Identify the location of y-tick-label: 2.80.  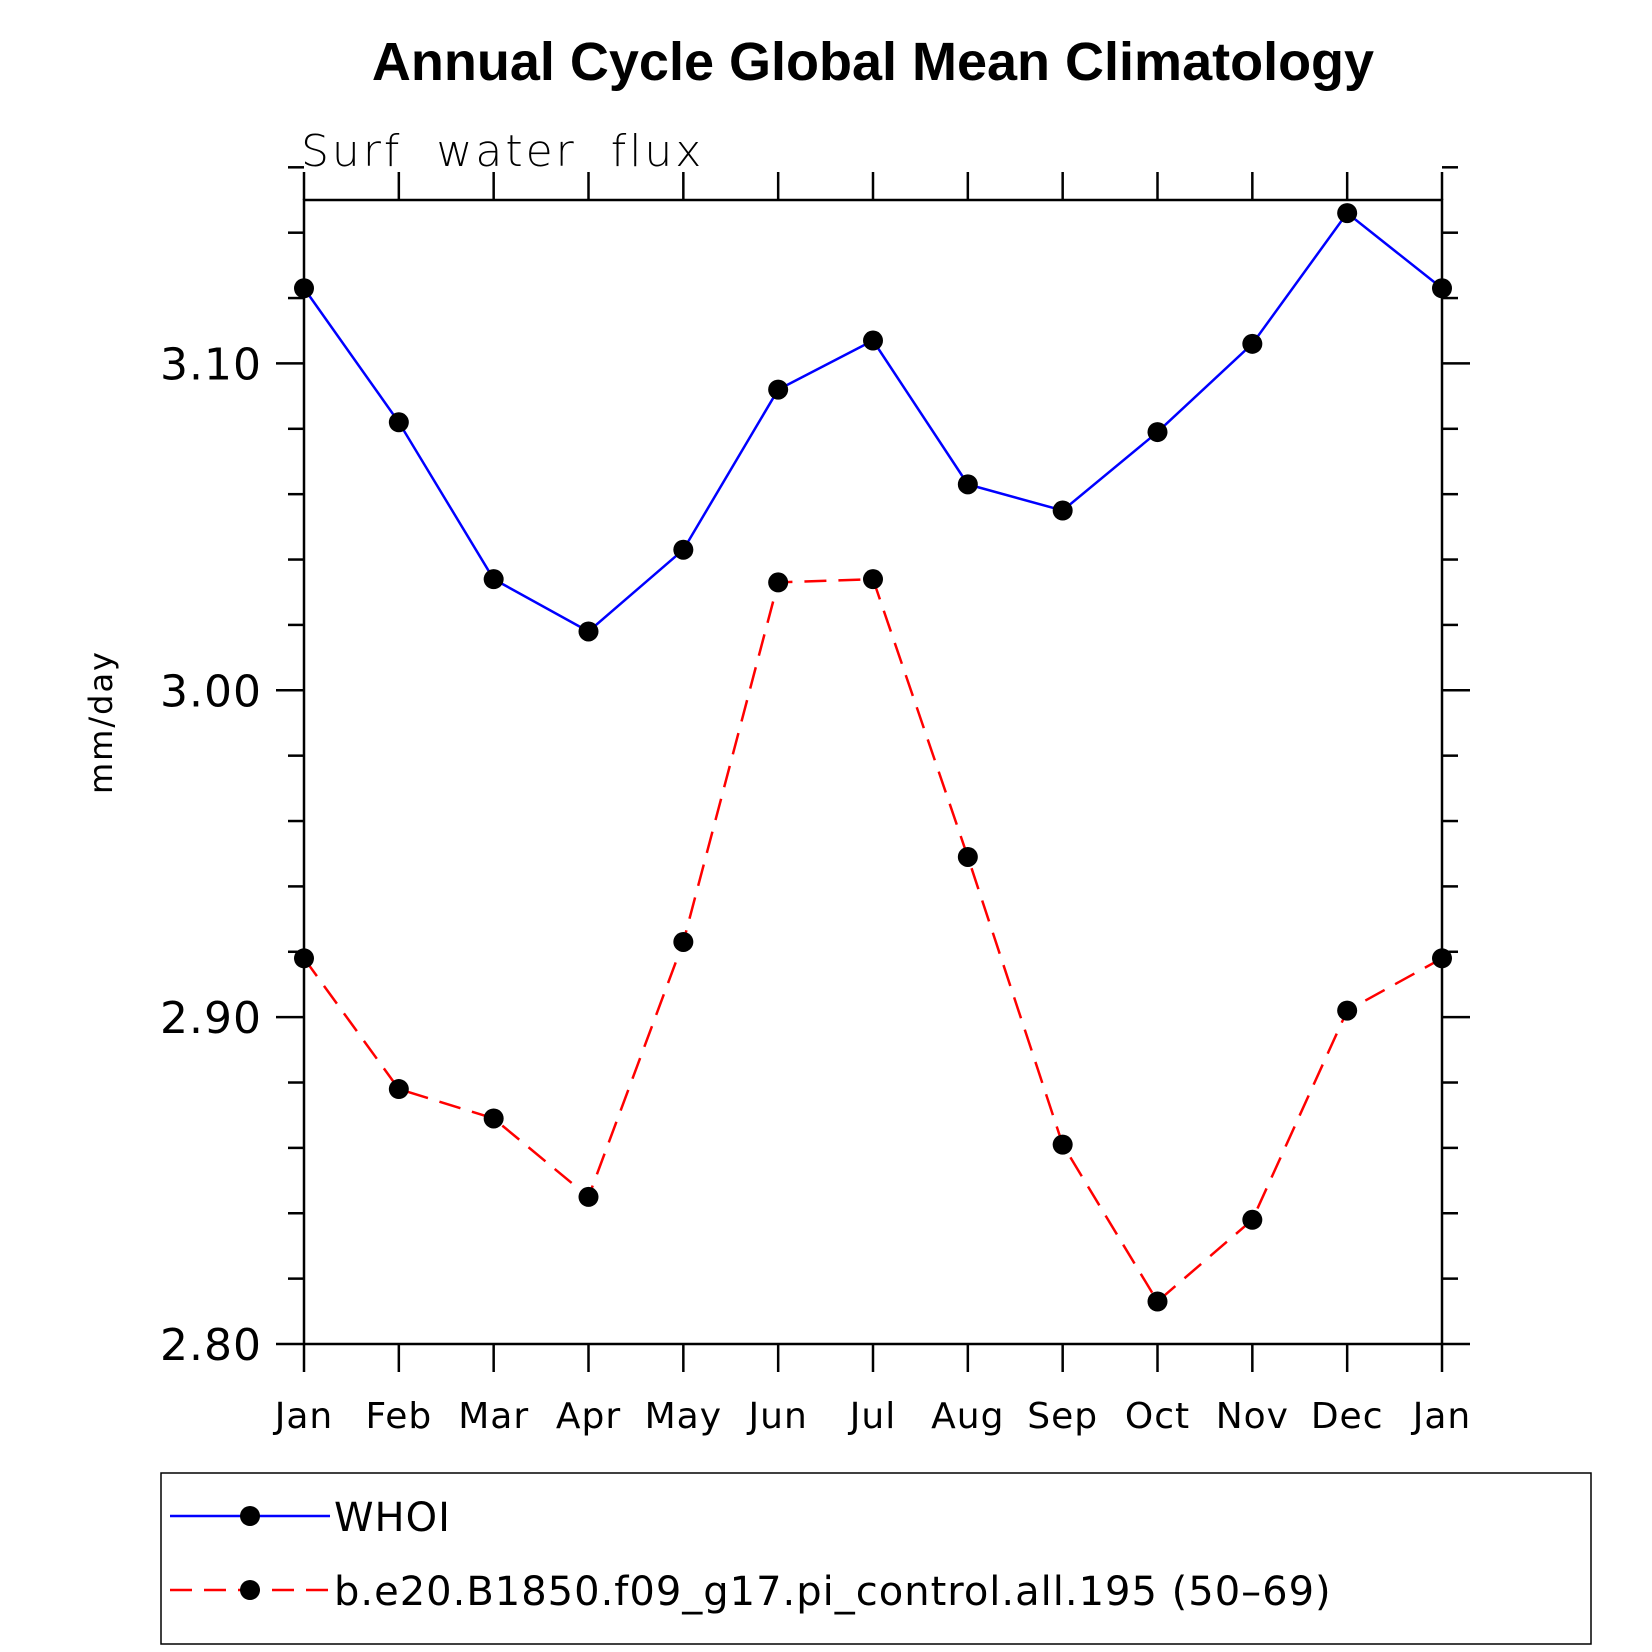
(211, 1345).